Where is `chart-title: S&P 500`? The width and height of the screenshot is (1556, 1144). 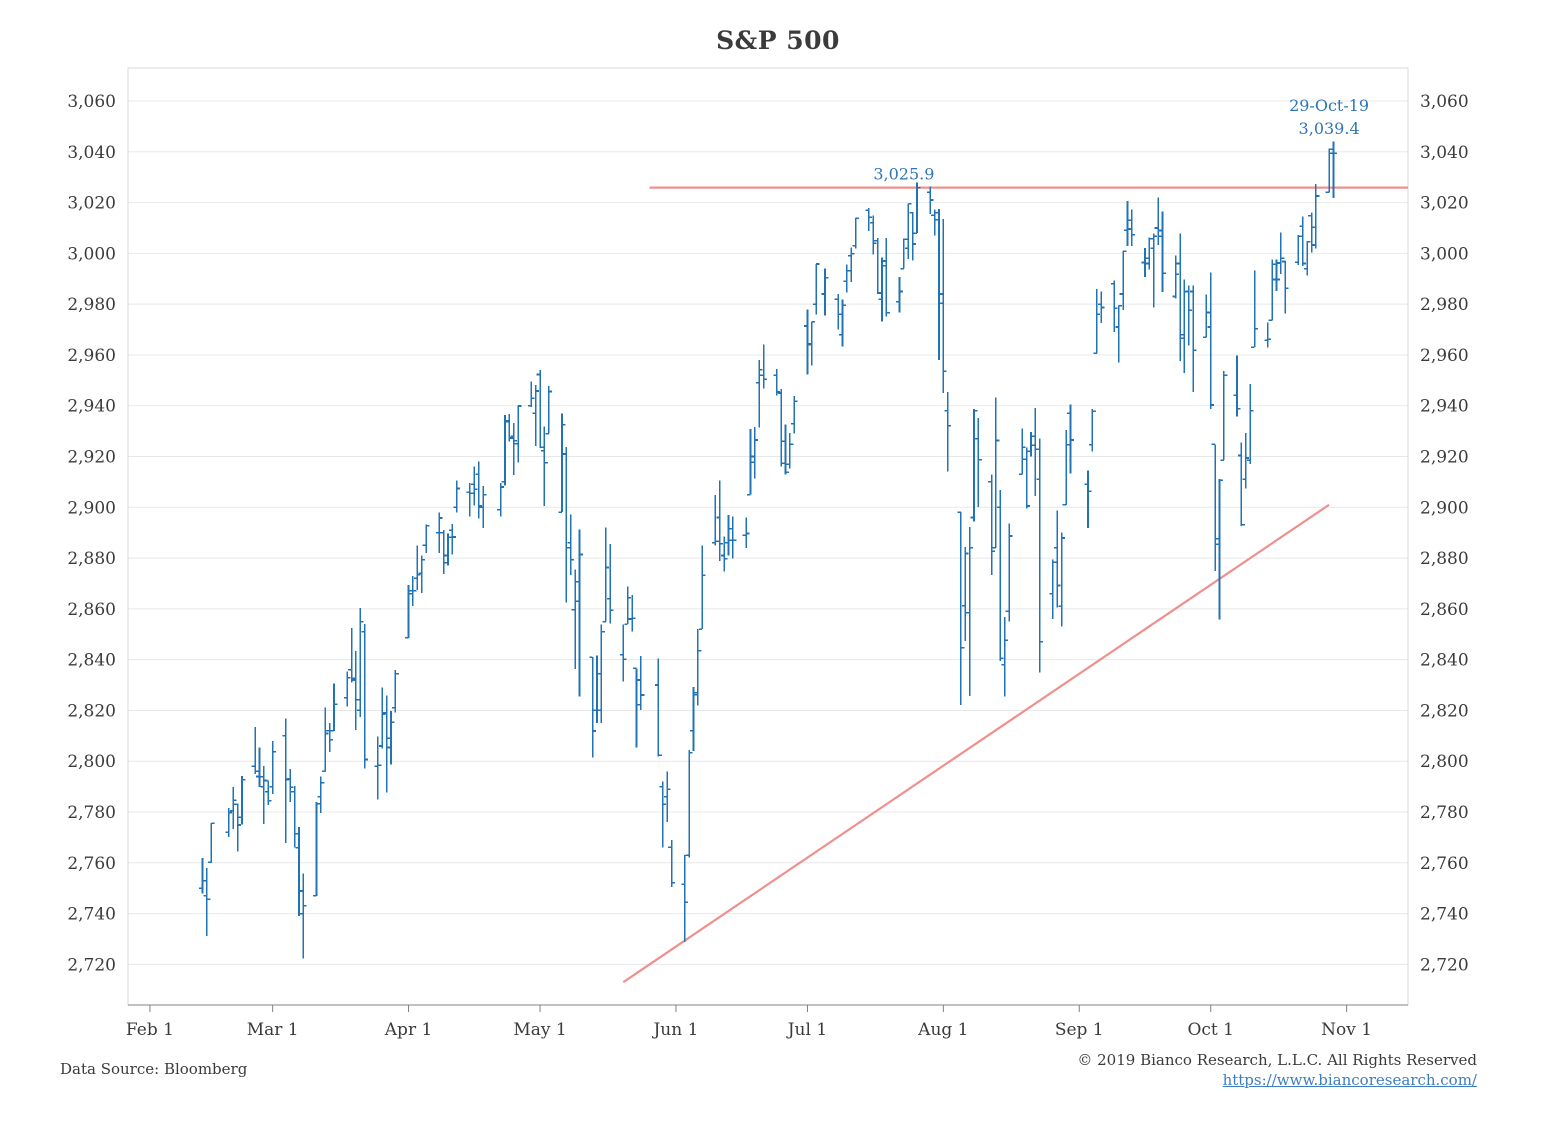
chart-title: S&P 500 is located at coordinates (778, 40).